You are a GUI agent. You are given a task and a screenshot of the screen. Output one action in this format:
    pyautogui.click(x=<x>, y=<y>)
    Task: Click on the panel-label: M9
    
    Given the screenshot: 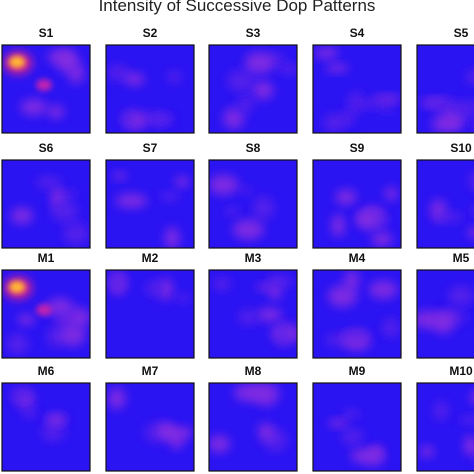 What is the action you would take?
    pyautogui.click(x=357, y=371)
    